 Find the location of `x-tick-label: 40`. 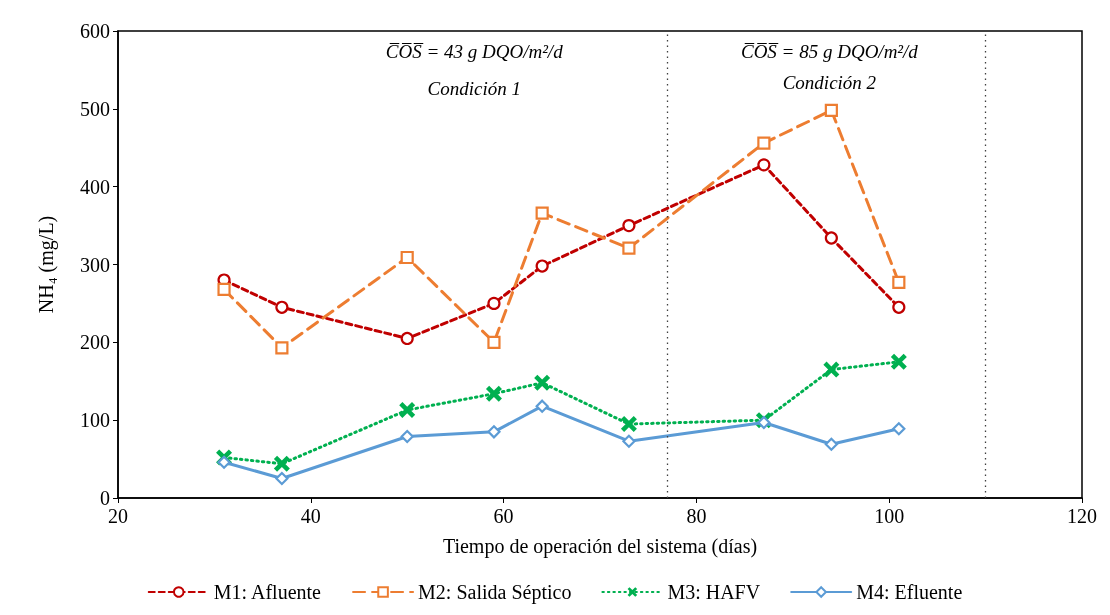

x-tick-label: 40 is located at coordinates (310, 516).